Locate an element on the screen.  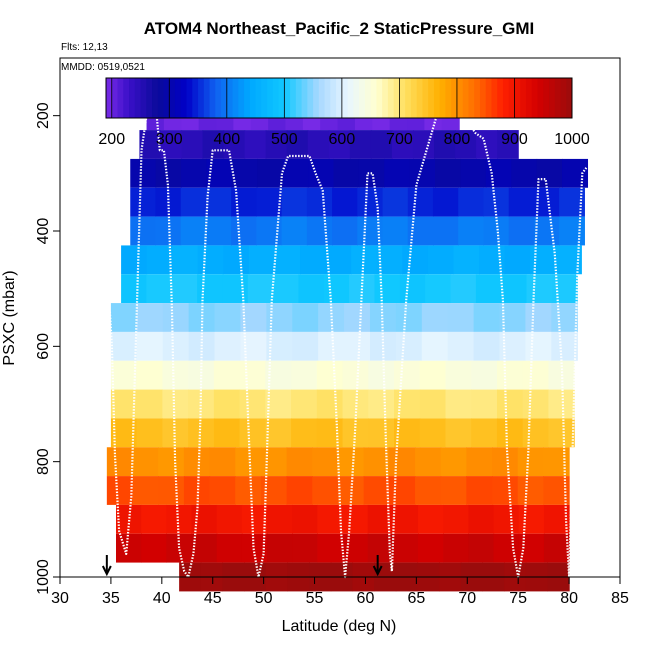
x-tick-label-60: 60 is located at coordinates (366, 598).